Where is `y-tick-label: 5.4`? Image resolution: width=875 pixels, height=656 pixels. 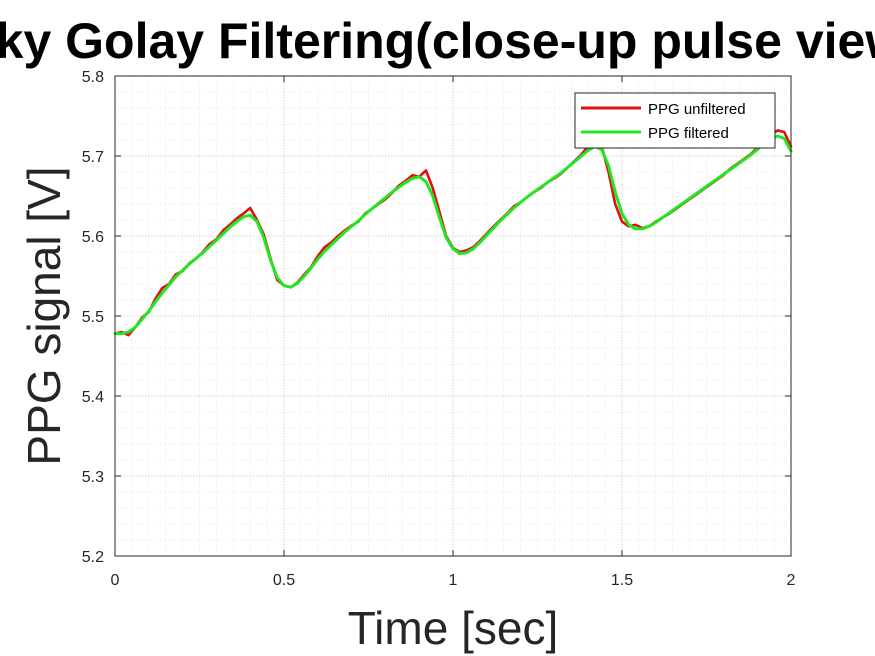
y-tick-label: 5.4 is located at coordinates (93, 397).